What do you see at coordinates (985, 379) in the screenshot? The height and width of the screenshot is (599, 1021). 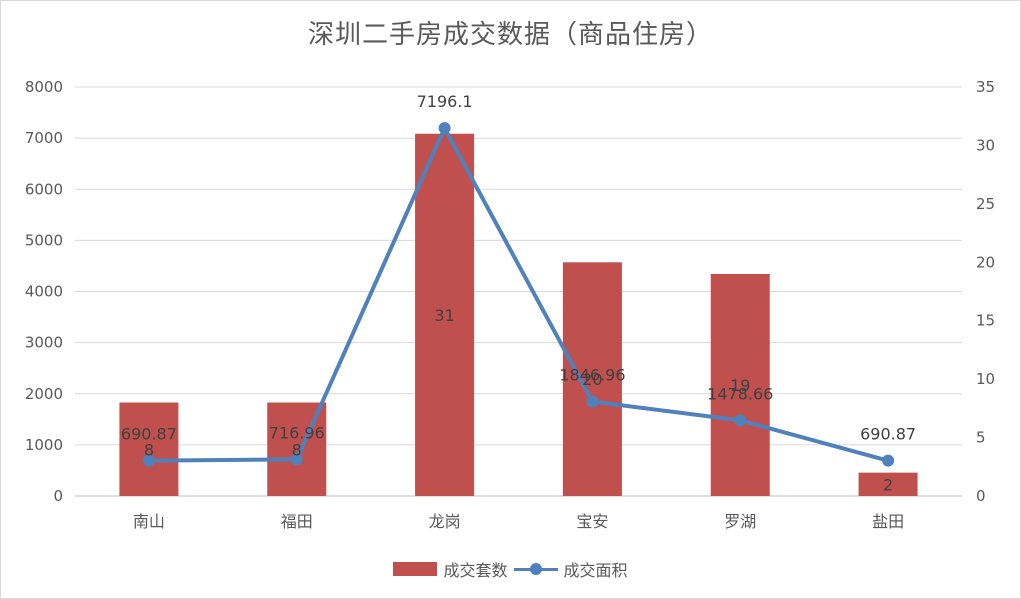 I see `right-tick-label: 10` at bounding box center [985, 379].